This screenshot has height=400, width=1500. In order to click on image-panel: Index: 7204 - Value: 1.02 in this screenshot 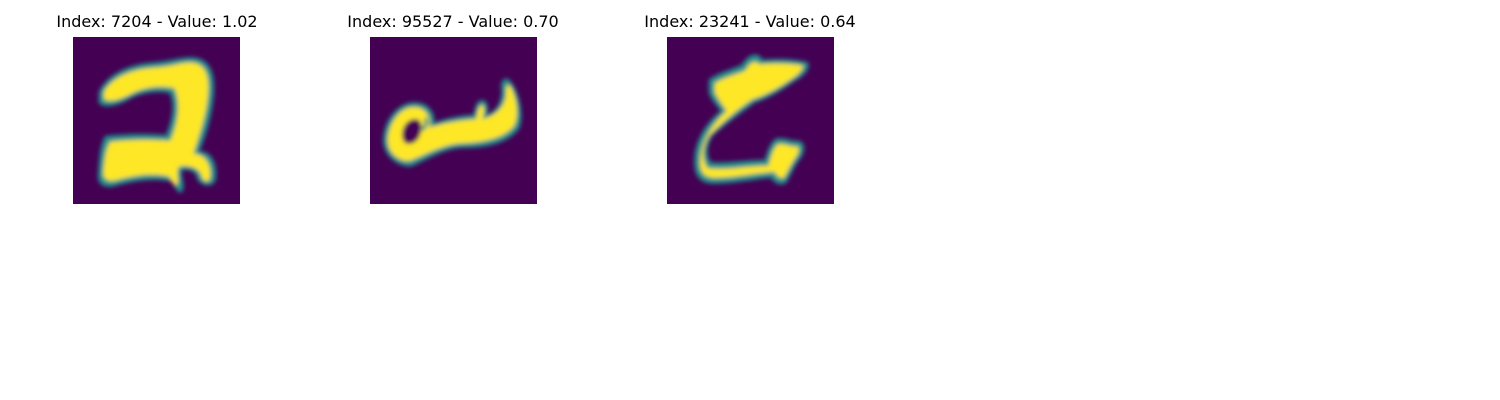, I will do `click(157, 105)`.